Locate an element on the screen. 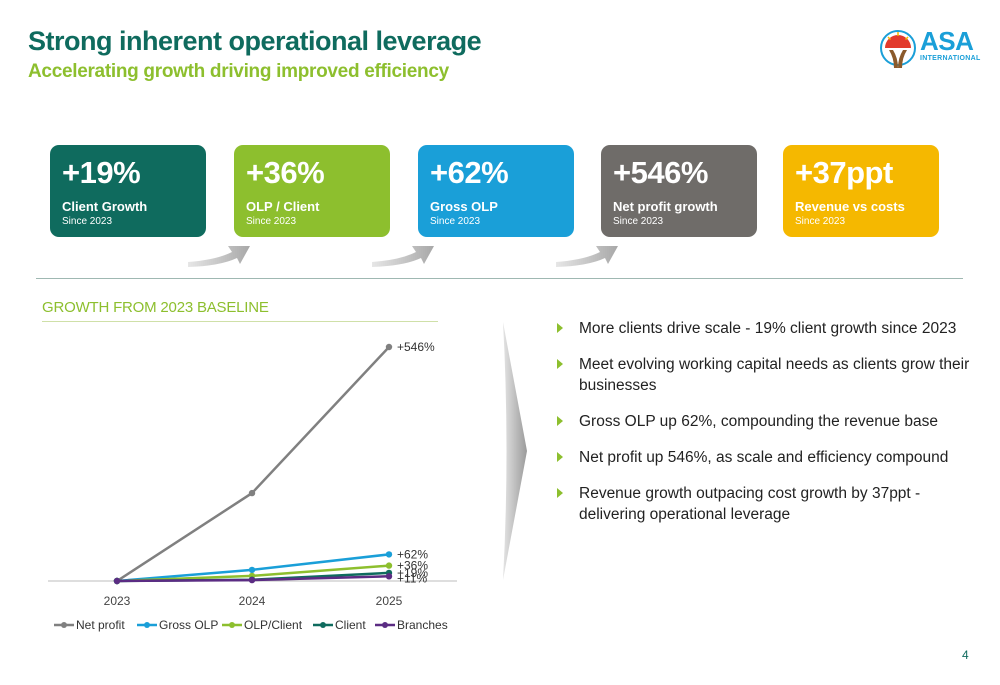 The width and height of the screenshot is (1000, 685). end-label-olp-client: +36% is located at coordinates (412, 566).